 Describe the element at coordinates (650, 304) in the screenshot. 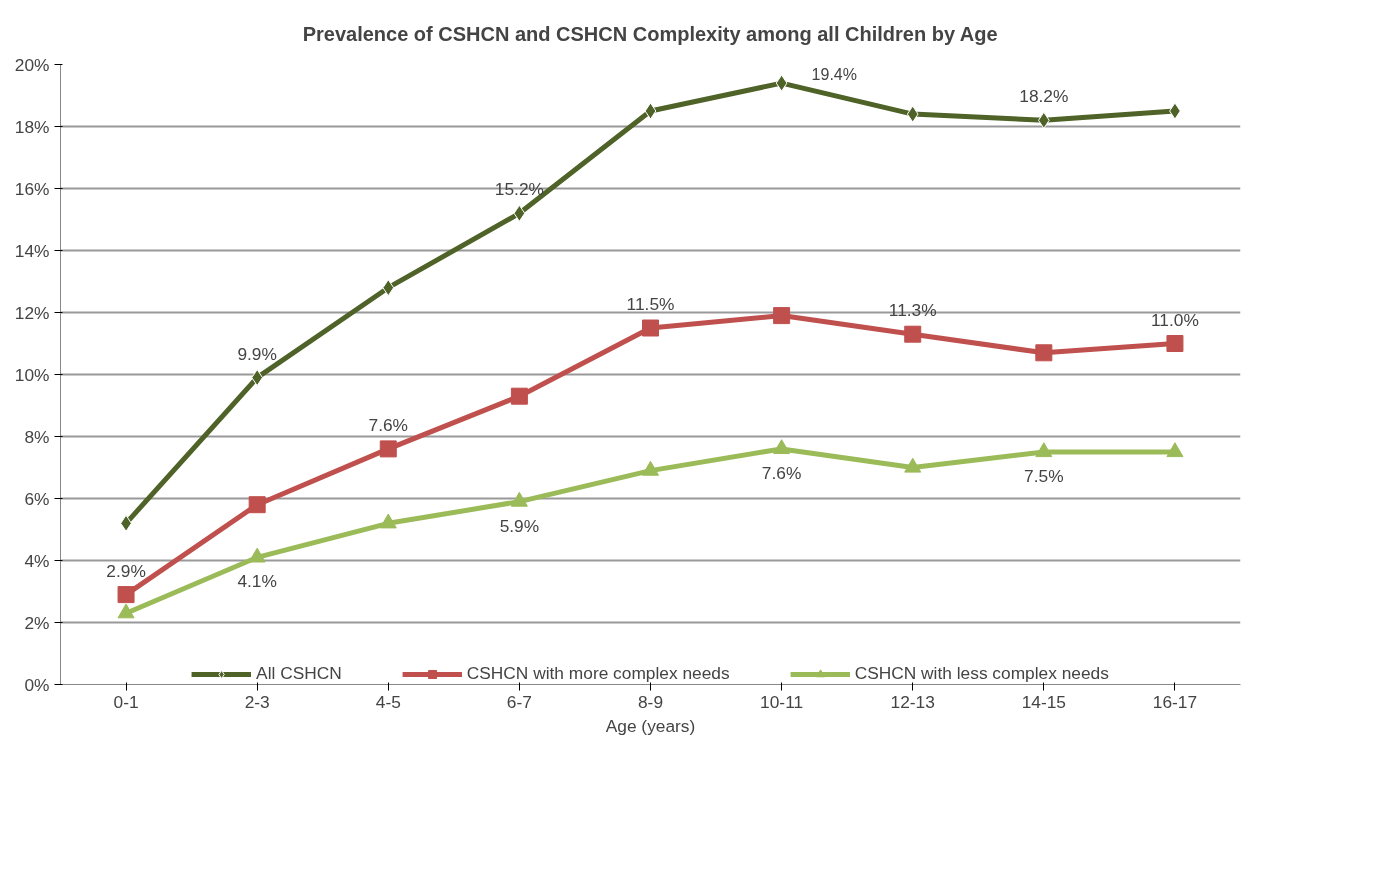

I see `data-label: 11.5%` at that location.